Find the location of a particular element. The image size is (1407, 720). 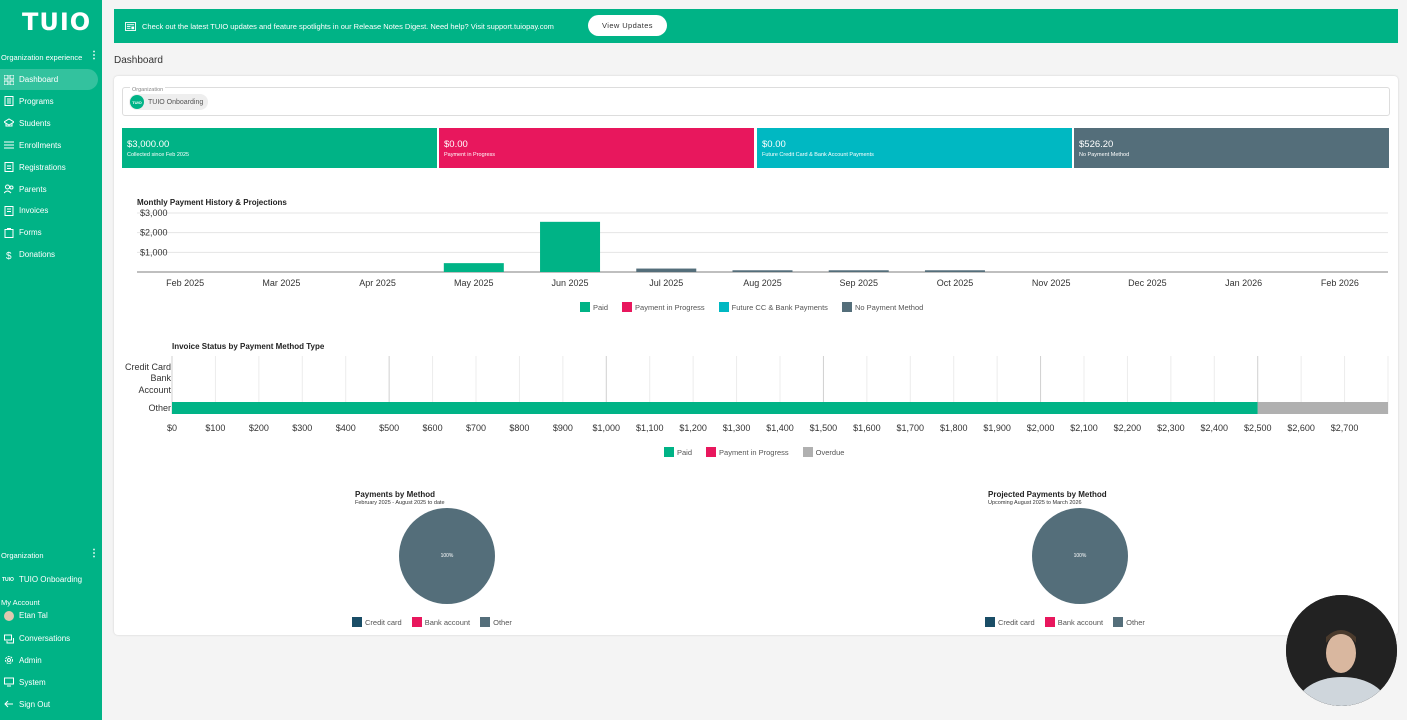

x-tick-label: Oct 2025 is located at coordinates (955, 283).